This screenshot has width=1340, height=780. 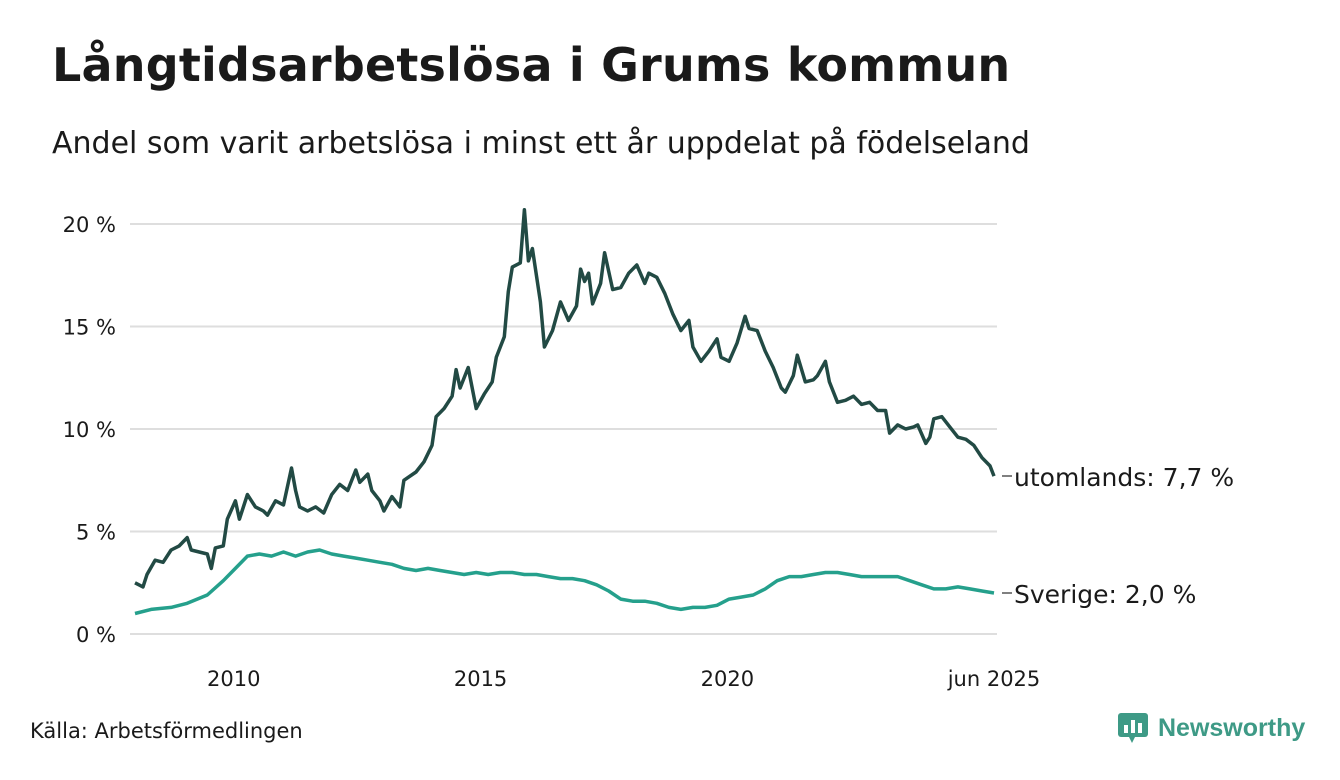 What do you see at coordinates (89, 328) in the screenshot?
I see `y-tick-label: 15 %` at bounding box center [89, 328].